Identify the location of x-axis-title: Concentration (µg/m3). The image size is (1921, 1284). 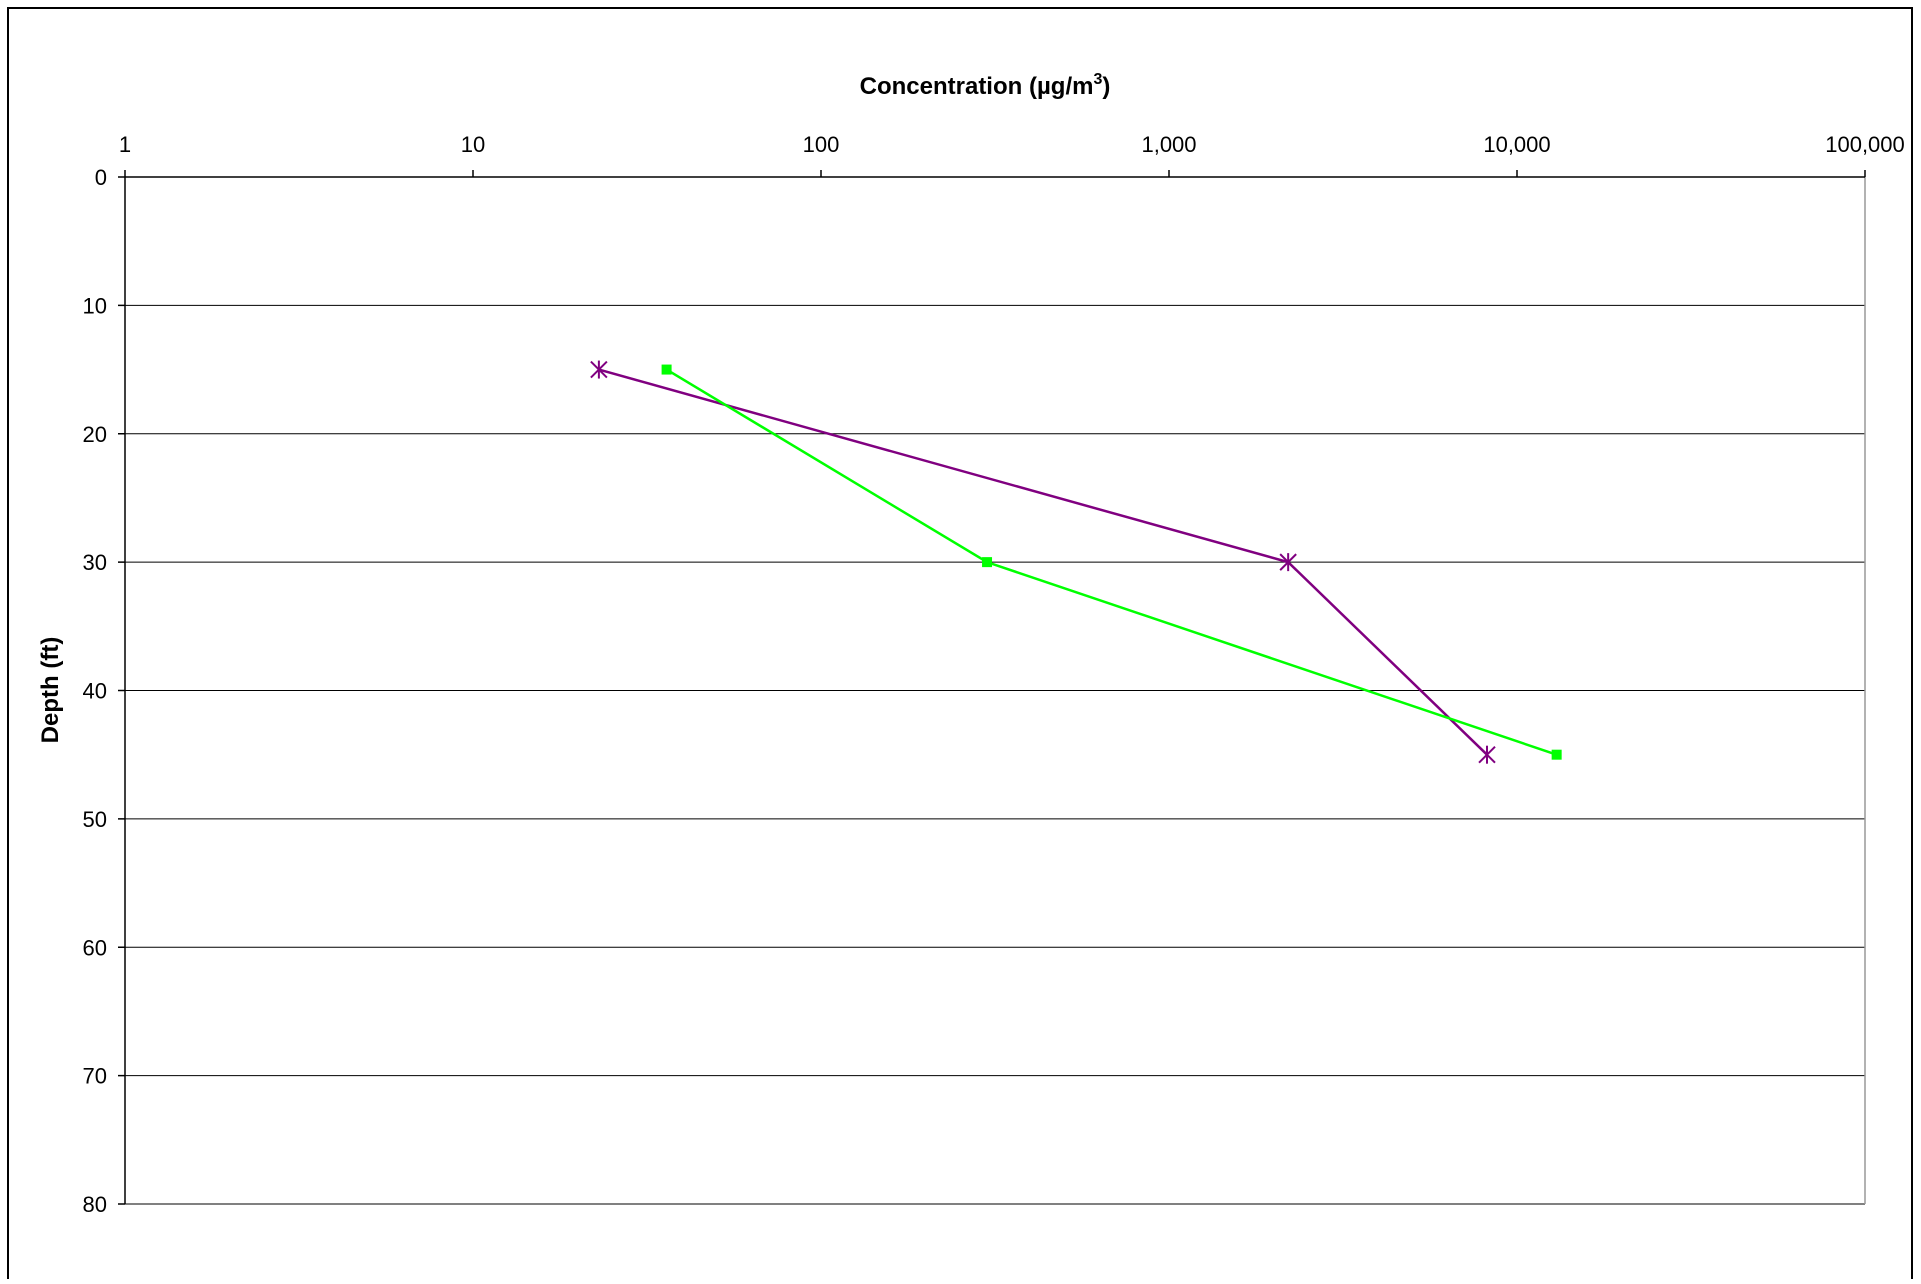
(985, 85).